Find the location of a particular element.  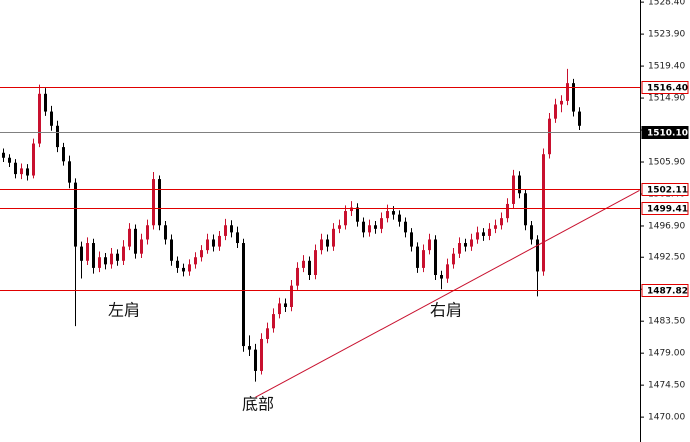

y-tick-label: 1496.90 is located at coordinates (666, 226).